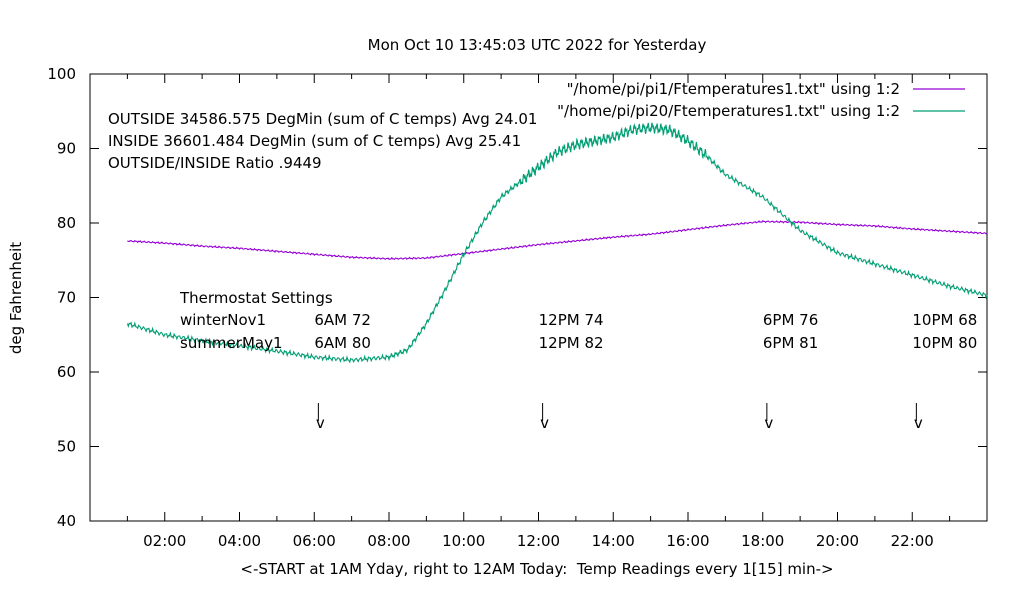 The height and width of the screenshot is (600, 1020). Describe the element at coordinates (687, 541) in the screenshot. I see `x-tick-label: 16:00` at that location.